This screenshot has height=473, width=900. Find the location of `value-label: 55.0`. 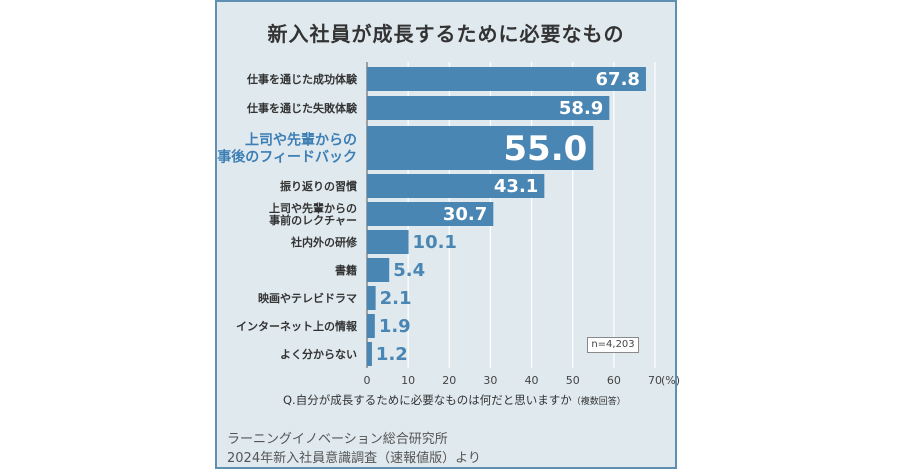

value-label: 55.0 is located at coordinates (545, 149).